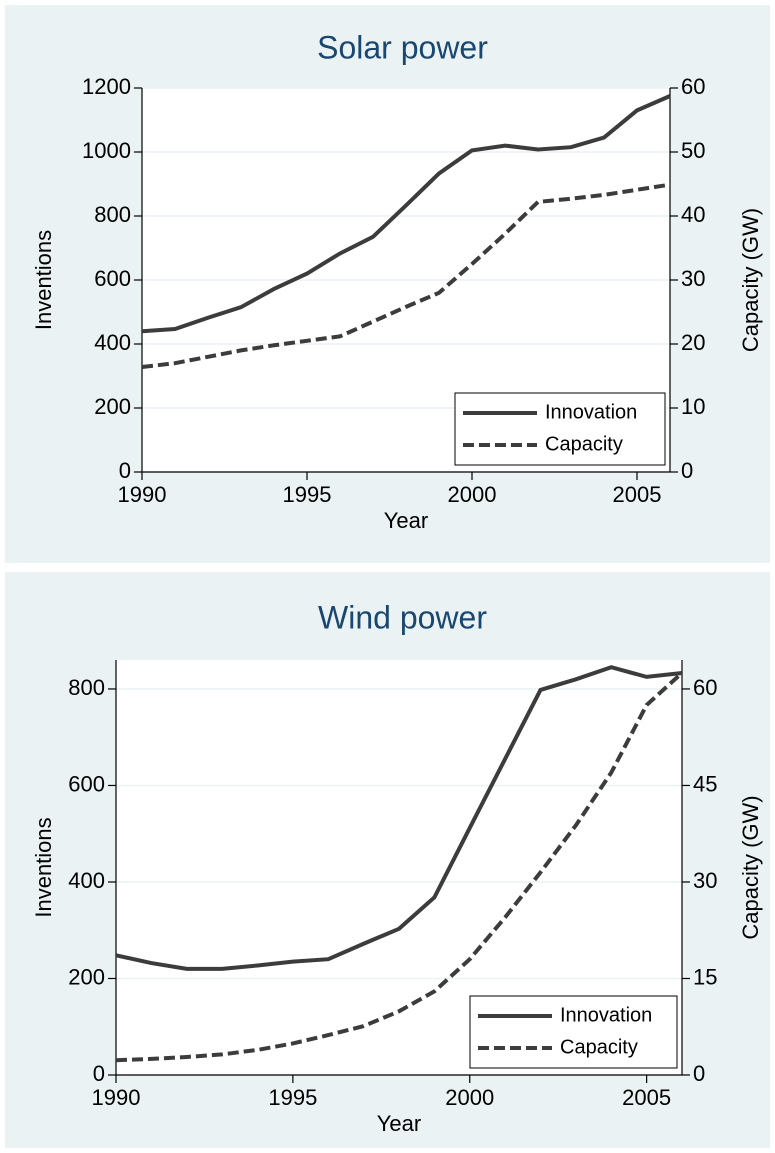  I want to click on y2-tick-label: 45, so click(705, 783).